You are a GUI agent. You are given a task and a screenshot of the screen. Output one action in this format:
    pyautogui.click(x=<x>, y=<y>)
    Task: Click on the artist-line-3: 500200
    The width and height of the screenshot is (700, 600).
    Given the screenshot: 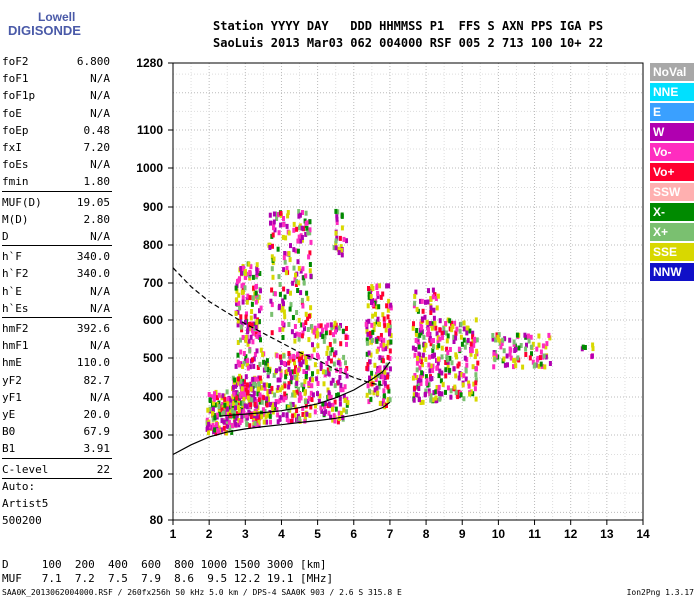 What is the action you would take?
    pyautogui.click(x=22, y=520)
    